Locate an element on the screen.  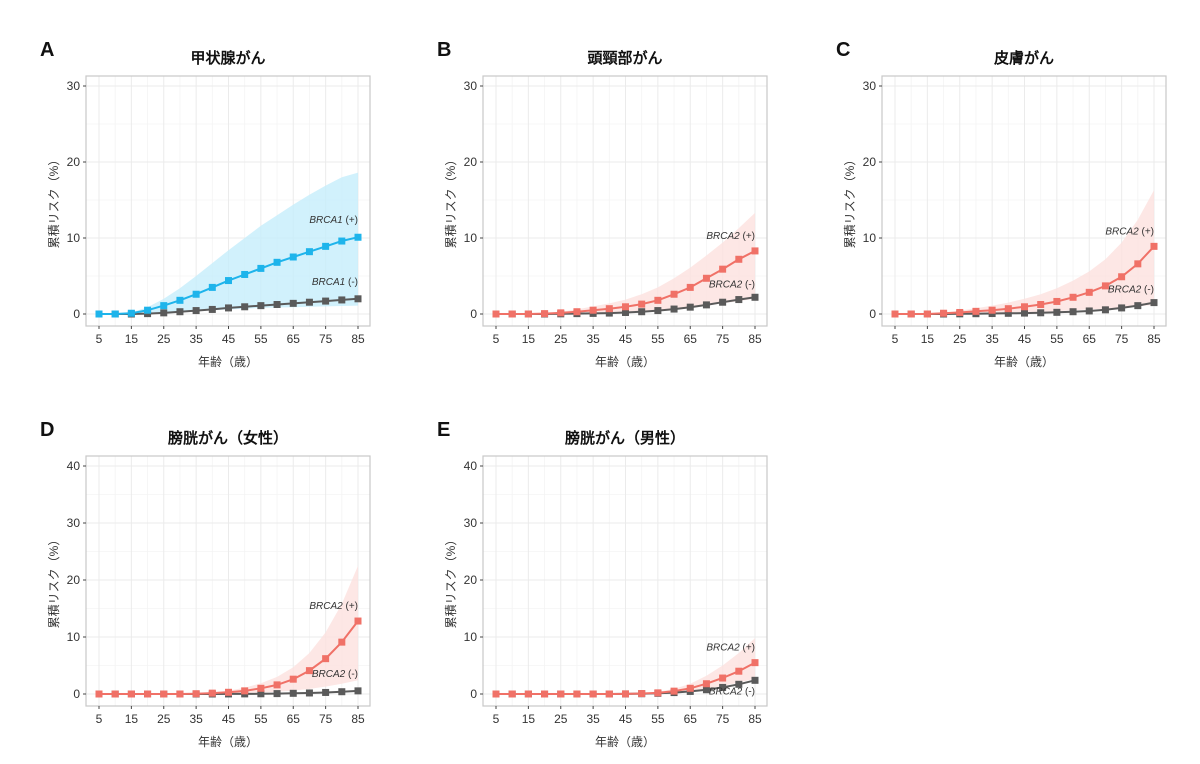
x-axis-title: 年齢（歳） is located at coordinates (228, 361).